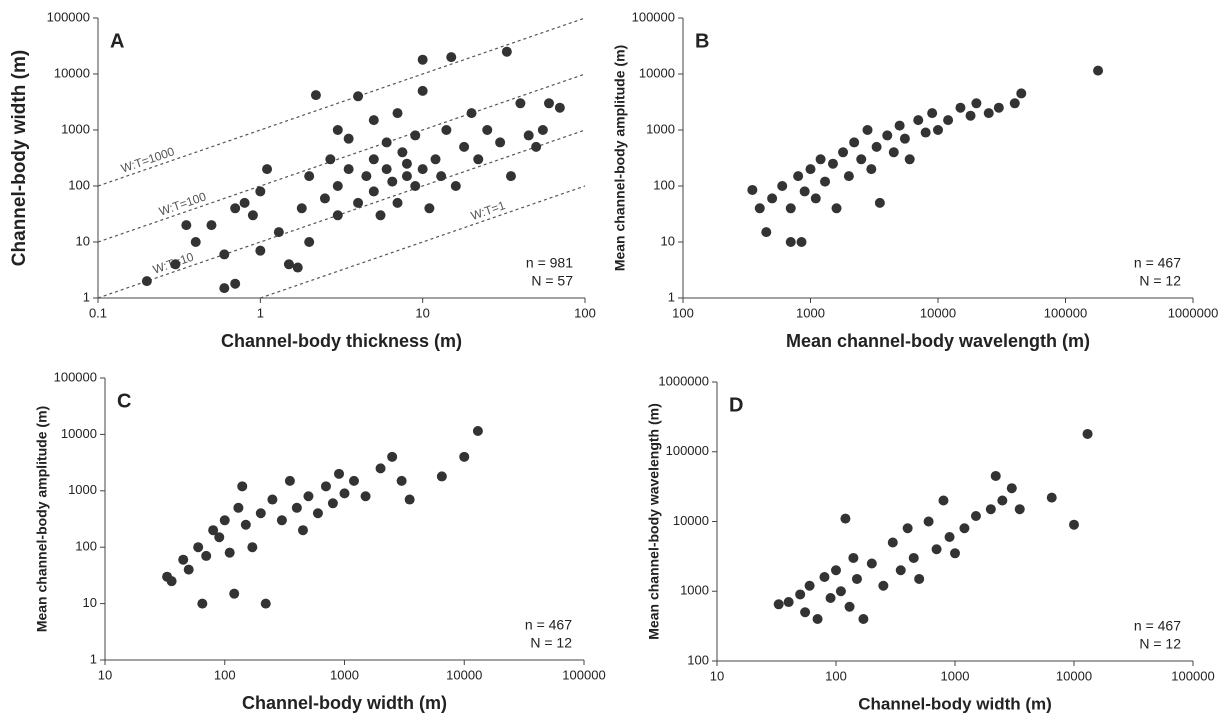 The height and width of the screenshot is (717, 1220). Describe the element at coordinates (549, 263) in the screenshot. I see `annotation: n = 981` at that location.